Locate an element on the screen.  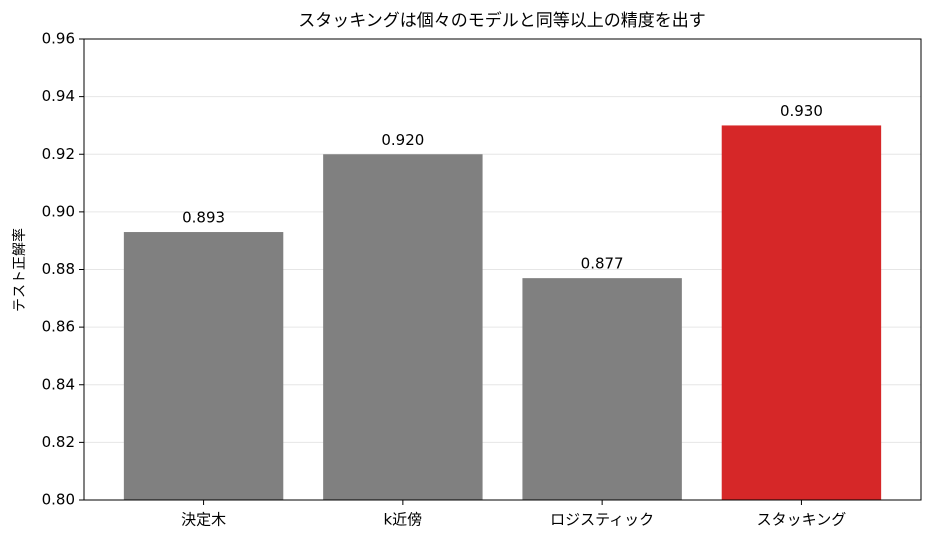
x-tick-label: k近傍 is located at coordinates (403, 520).